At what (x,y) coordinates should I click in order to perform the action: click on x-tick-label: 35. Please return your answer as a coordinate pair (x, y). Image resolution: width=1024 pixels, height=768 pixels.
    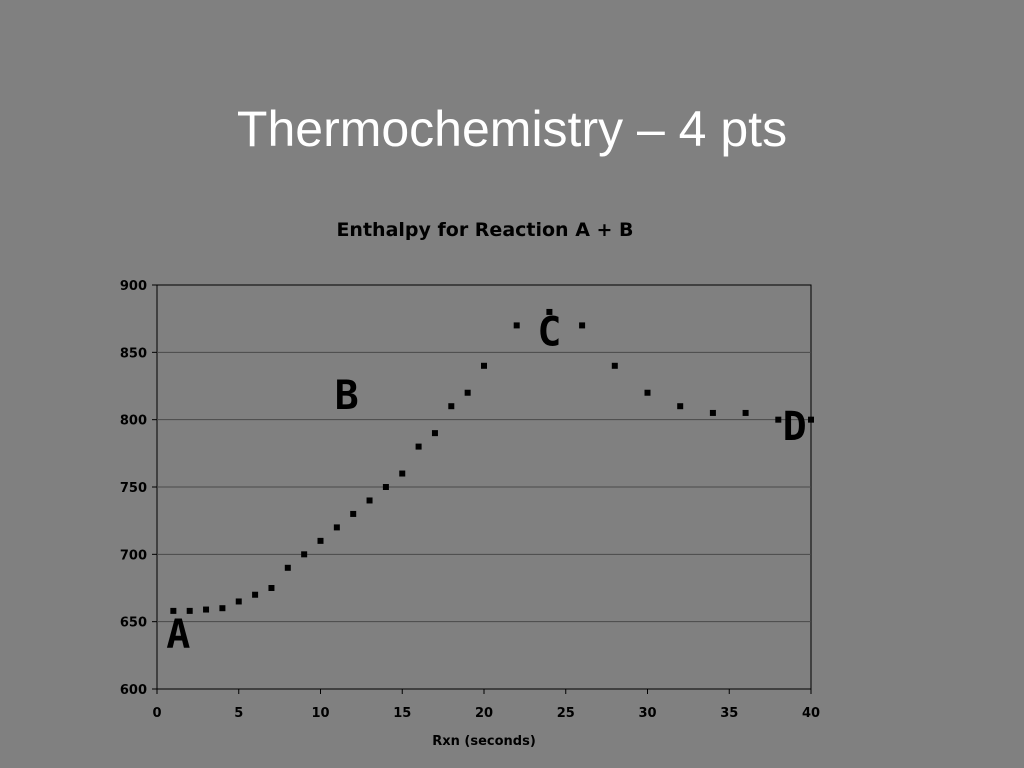
    Looking at the image, I should click on (729, 713).